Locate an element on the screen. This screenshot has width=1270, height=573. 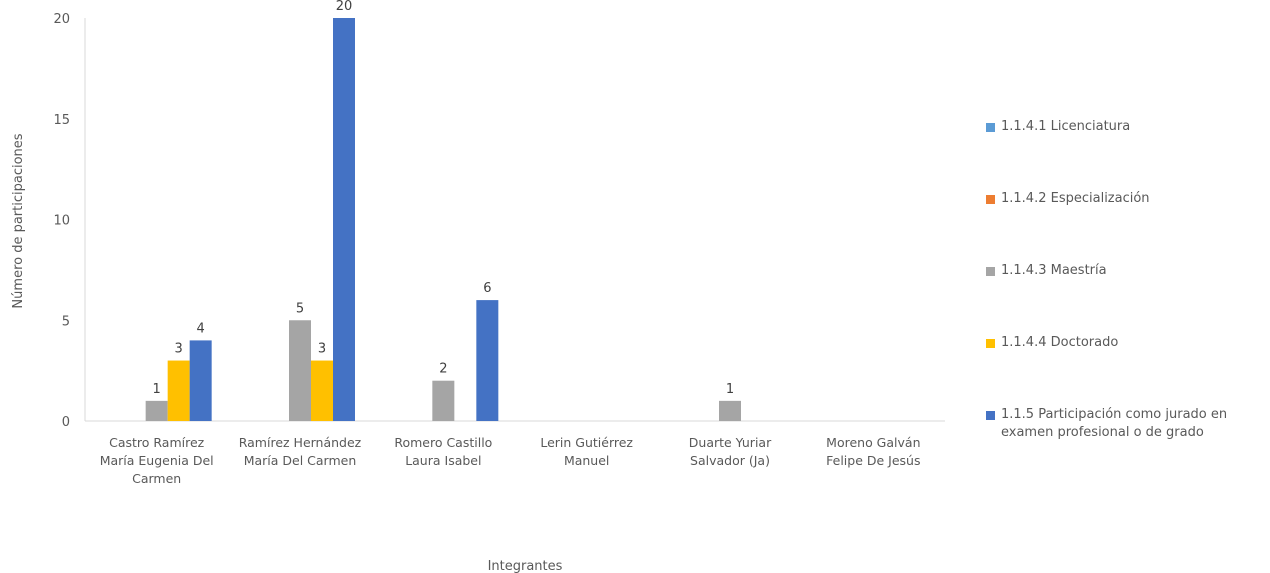
legend-item: 1.1.4.2 Especialización is located at coordinates (1067, 199).